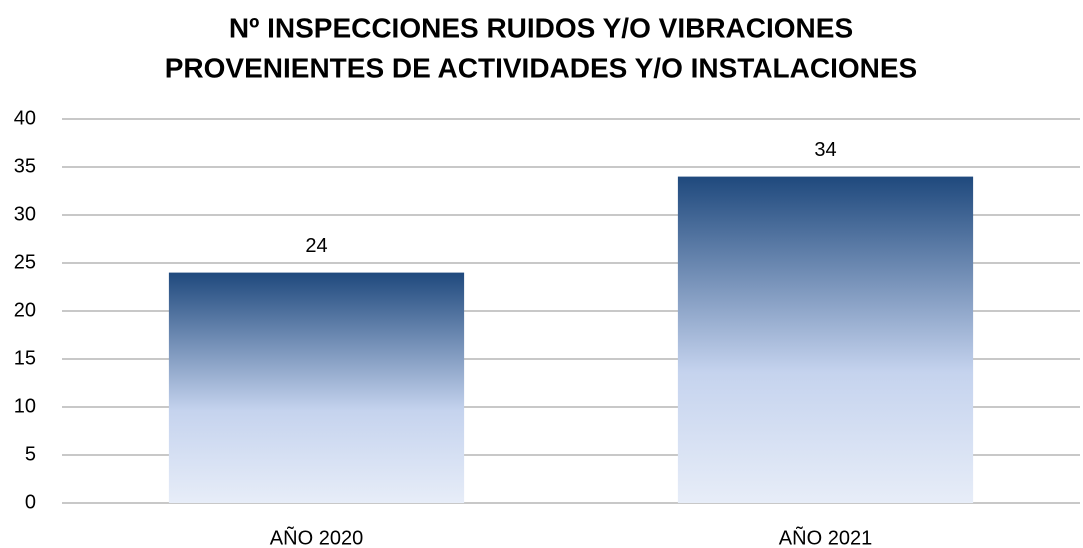  I want to click on y-tick-label: 30, so click(25, 214).